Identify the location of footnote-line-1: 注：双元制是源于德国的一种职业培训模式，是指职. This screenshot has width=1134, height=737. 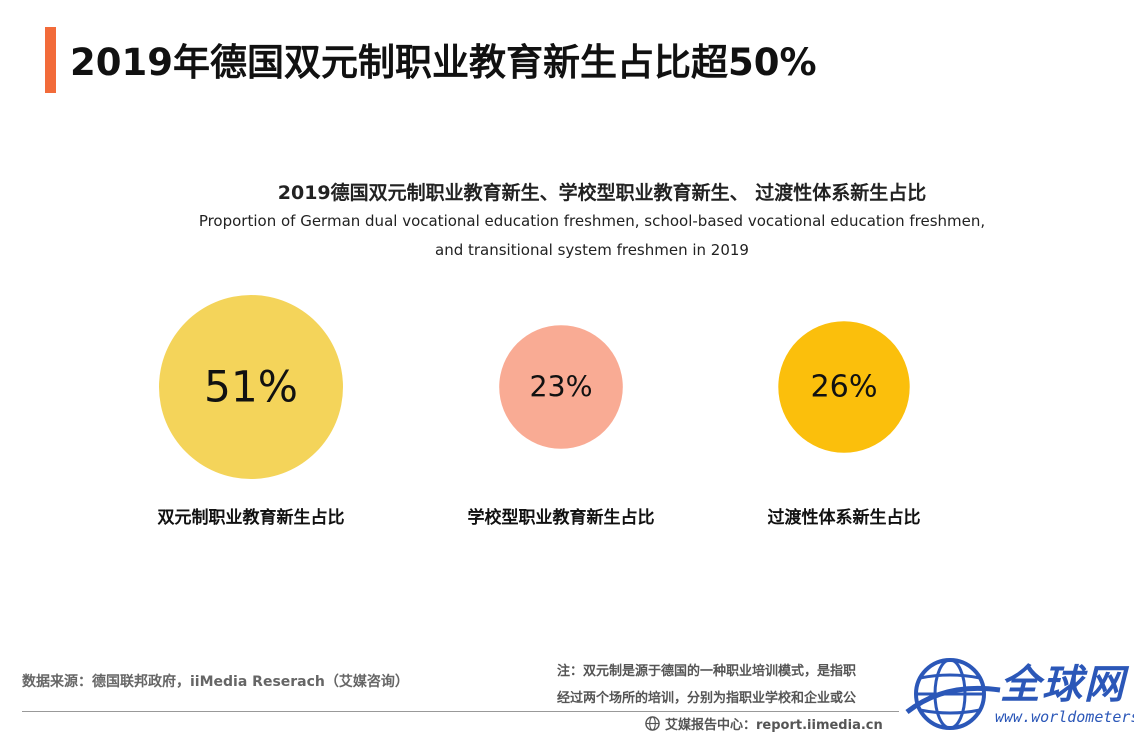
(707, 671).